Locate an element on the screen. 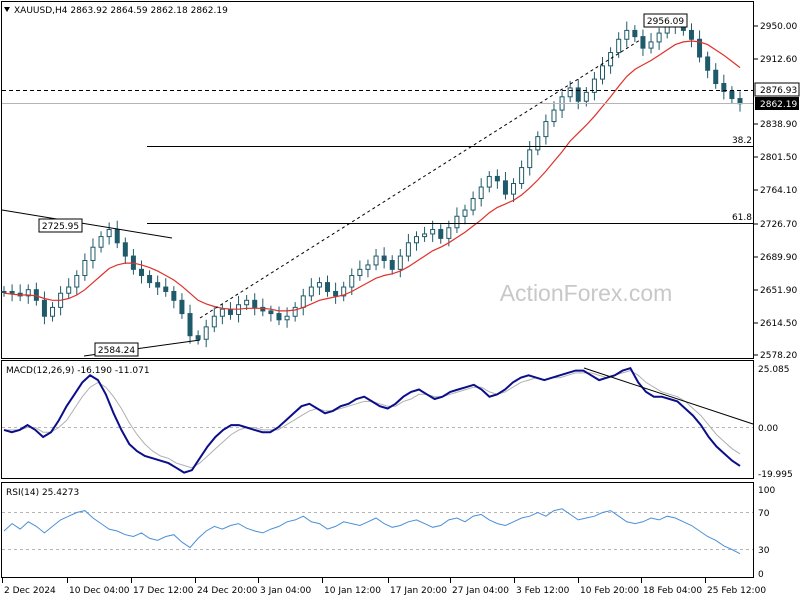 The height and width of the screenshot is (600, 800). annotation-2725: 2725.95 is located at coordinates (60, 227).